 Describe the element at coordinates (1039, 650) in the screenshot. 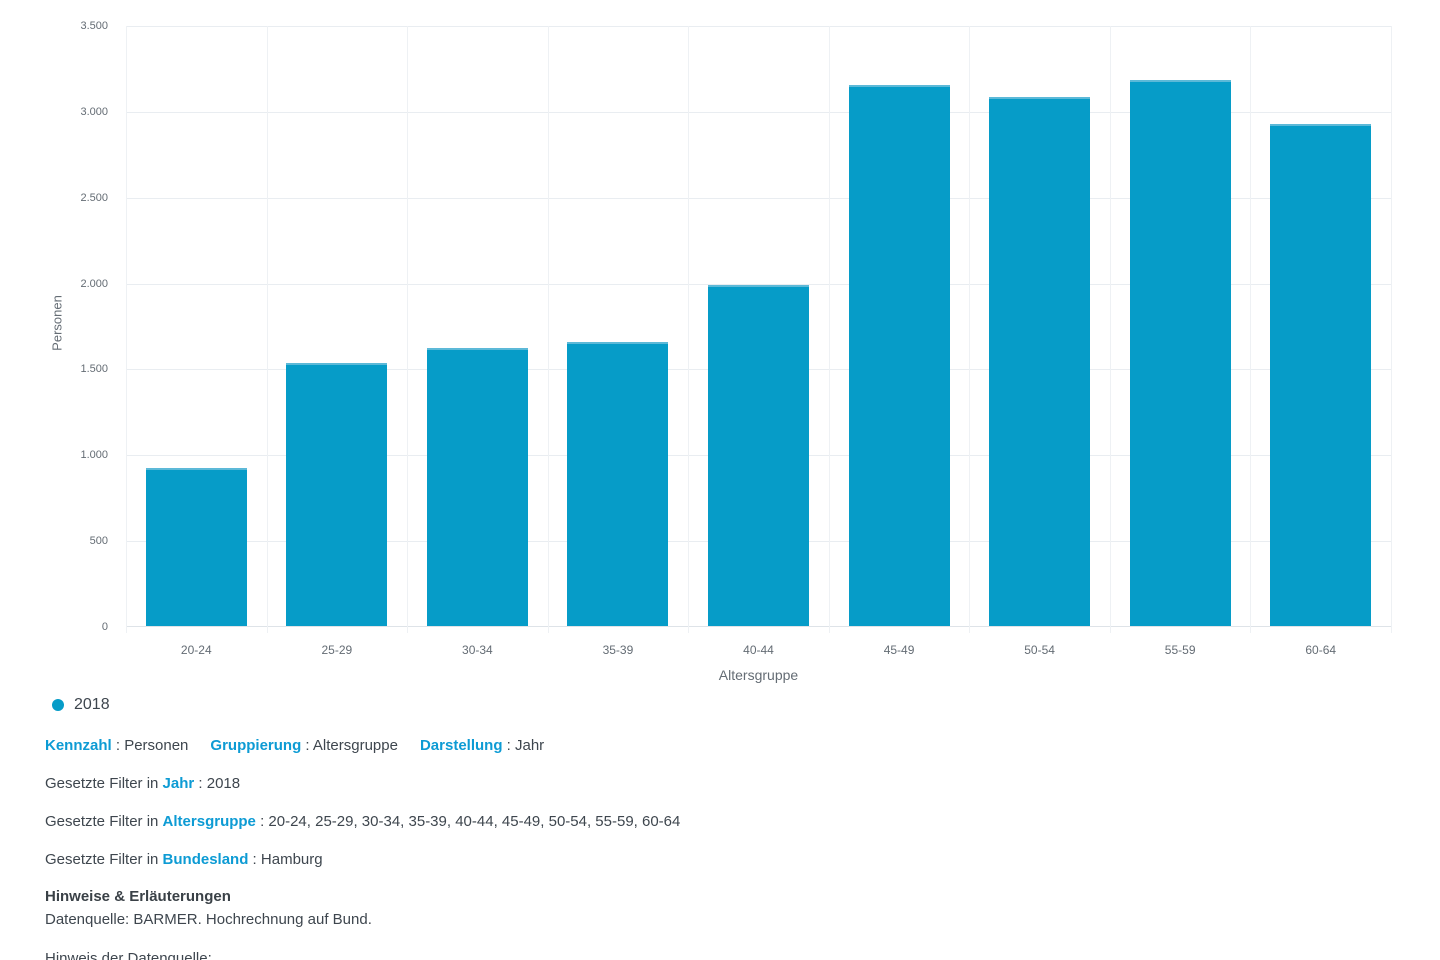

I see `x-tick-label: 50-54` at that location.